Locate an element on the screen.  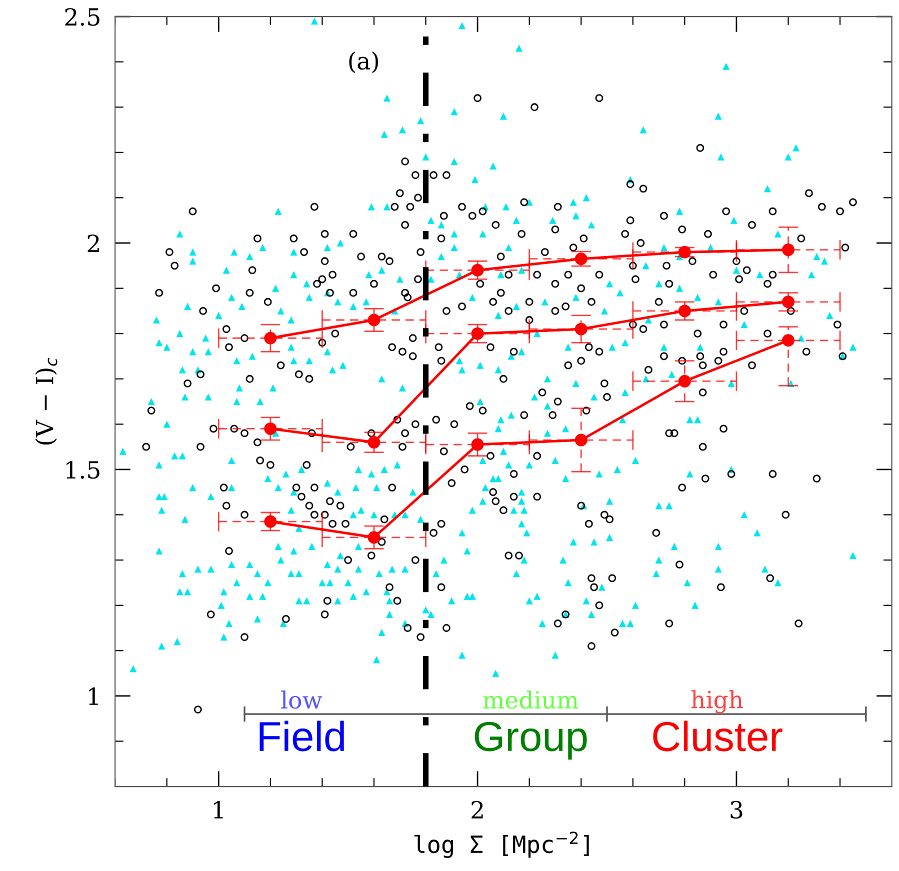
annotation: Group is located at coordinates (530, 741).